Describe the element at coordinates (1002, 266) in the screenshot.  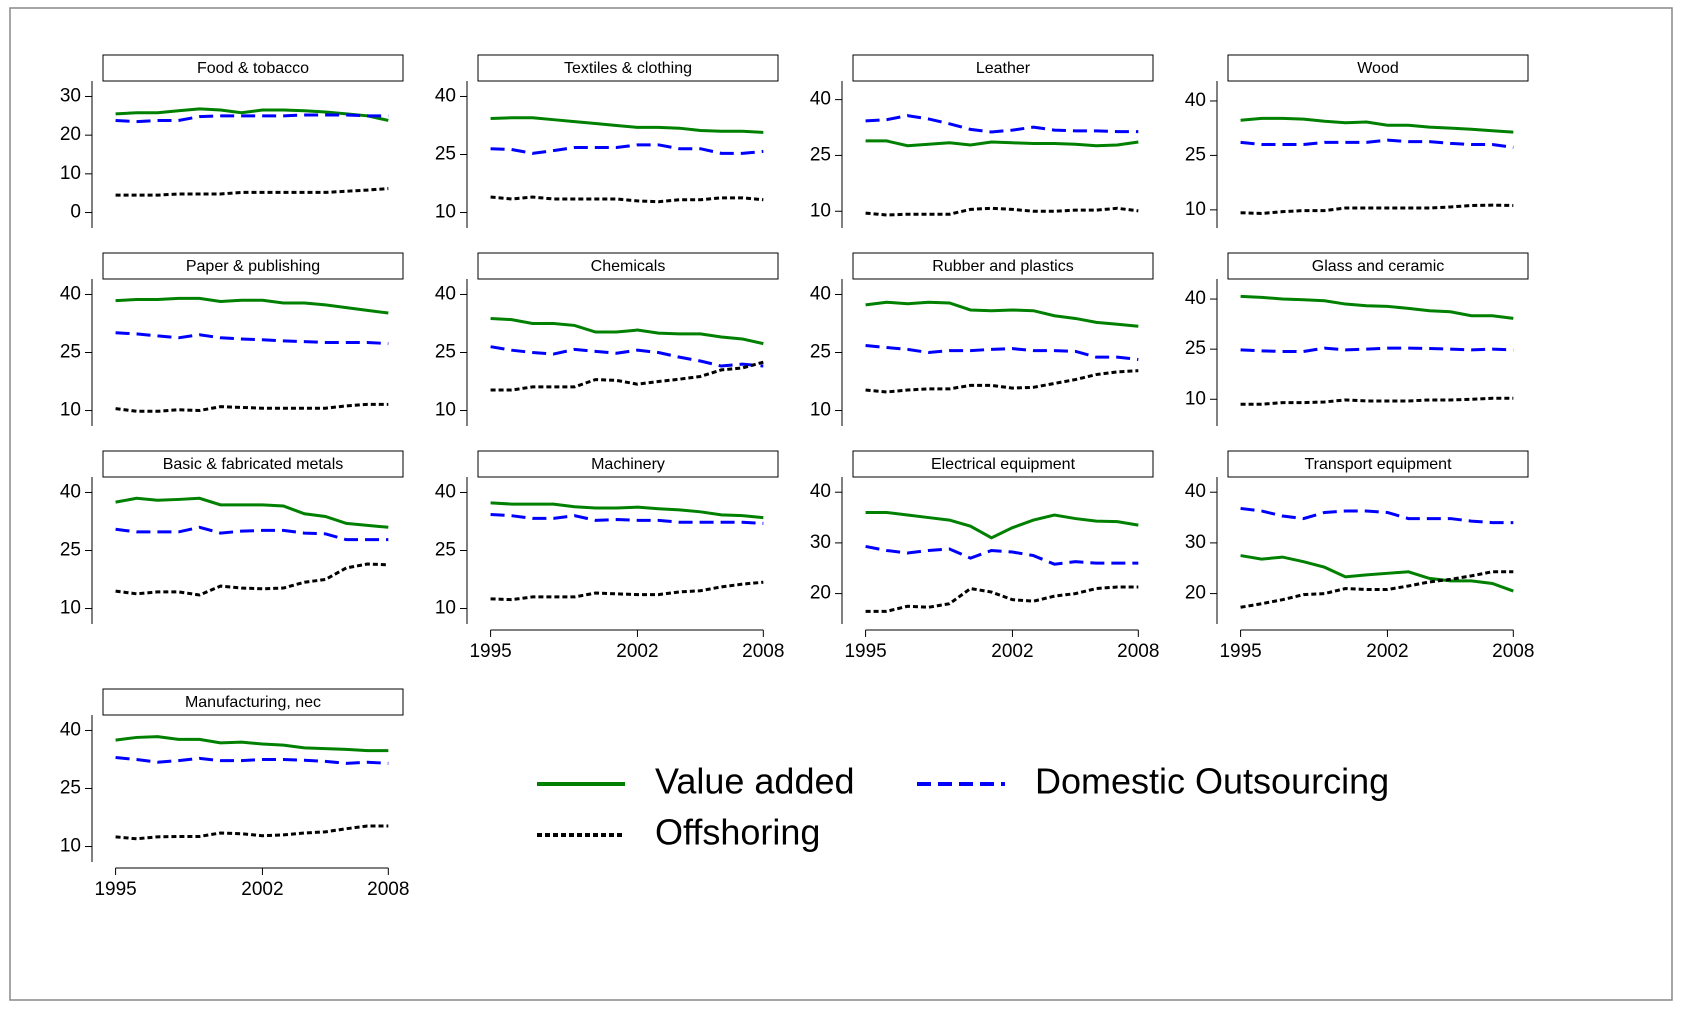
I see `panel-title: Rubber and plastics` at that location.